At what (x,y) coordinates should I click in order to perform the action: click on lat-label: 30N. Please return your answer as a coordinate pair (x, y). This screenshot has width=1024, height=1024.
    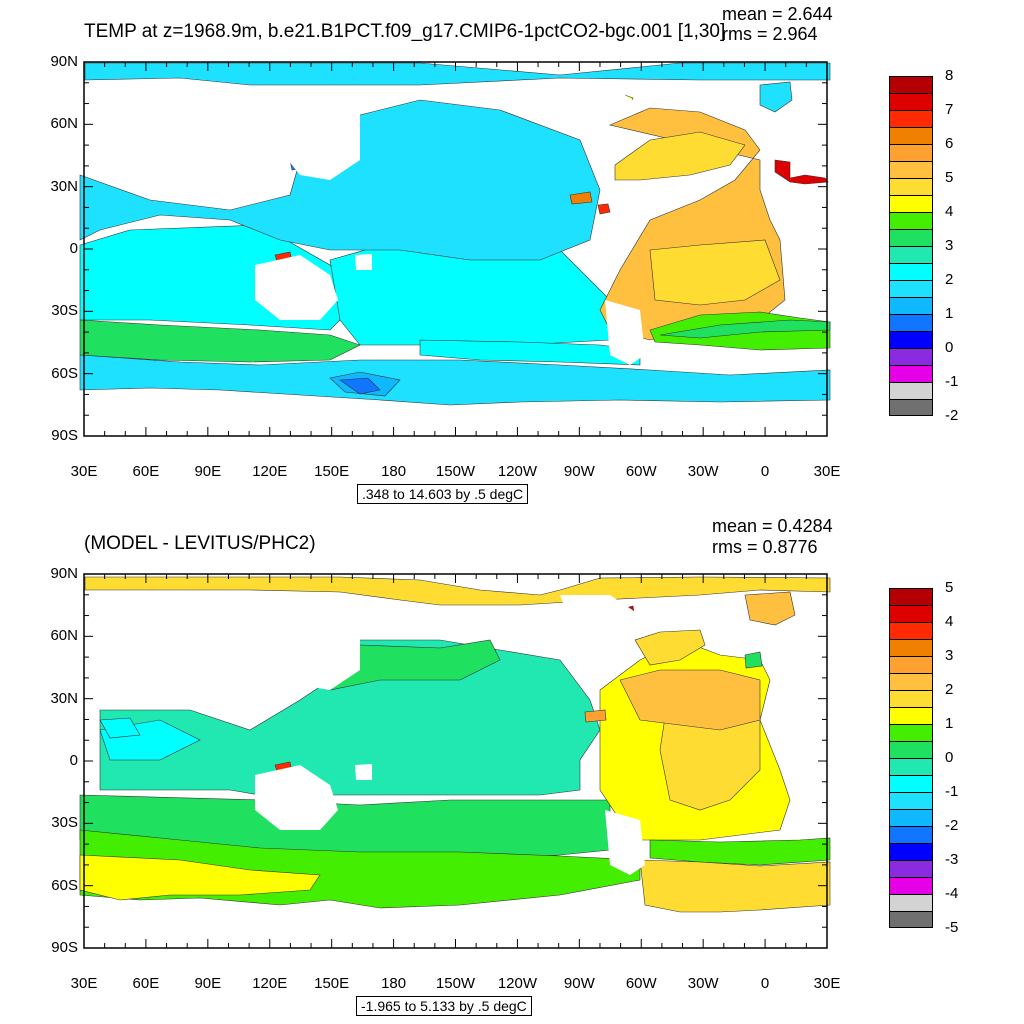
    Looking at the image, I should click on (64, 698).